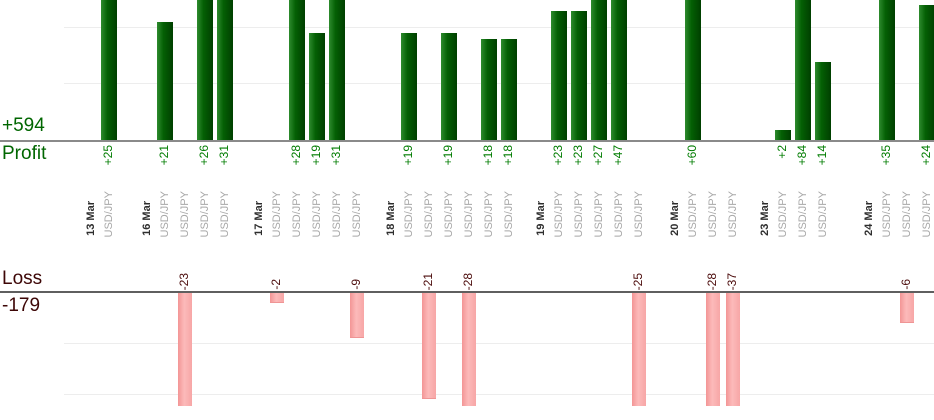  What do you see at coordinates (926, 155) in the screenshot?
I see `profit-value-label: +24` at bounding box center [926, 155].